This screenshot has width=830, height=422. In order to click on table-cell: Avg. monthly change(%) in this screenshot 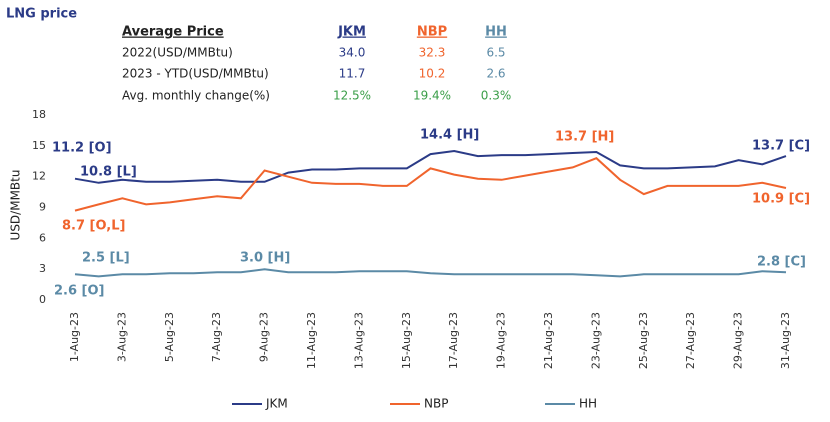, I will do `click(196, 96)`.